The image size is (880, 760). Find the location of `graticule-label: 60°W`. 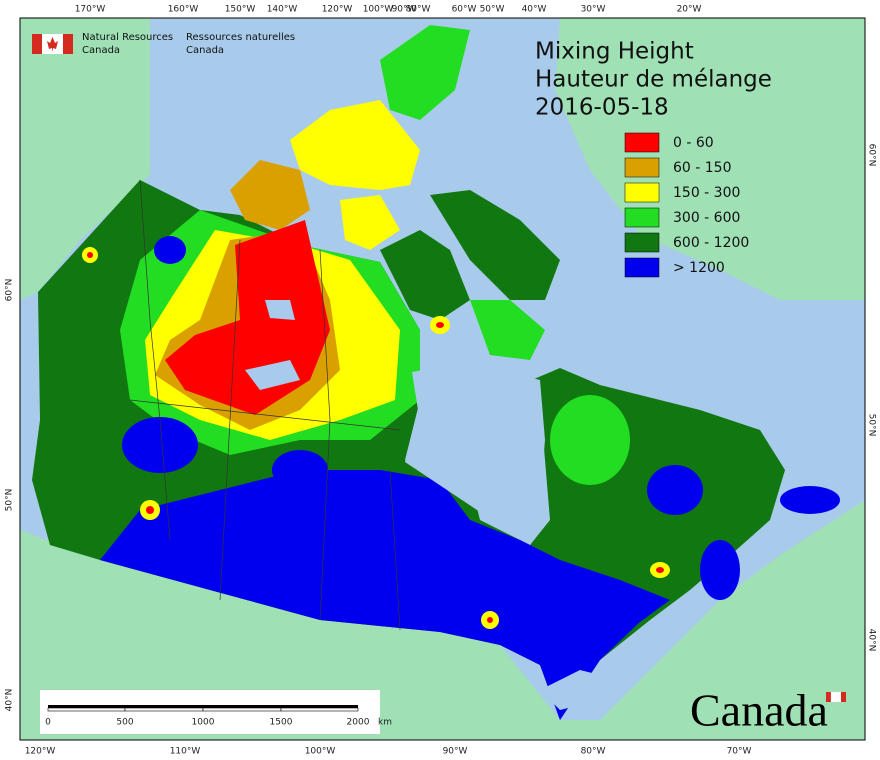

graticule-label: 60°W is located at coordinates (464, 10).